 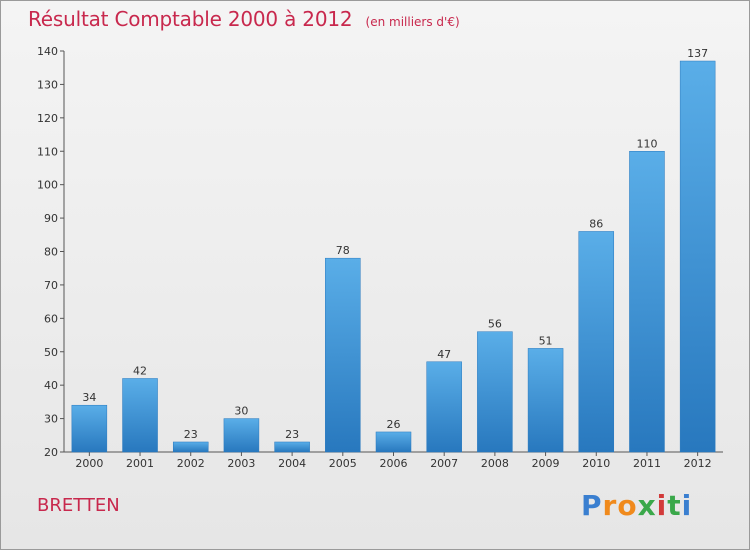 What do you see at coordinates (51, 318) in the screenshot?
I see `y-tick-label: 60` at bounding box center [51, 318].